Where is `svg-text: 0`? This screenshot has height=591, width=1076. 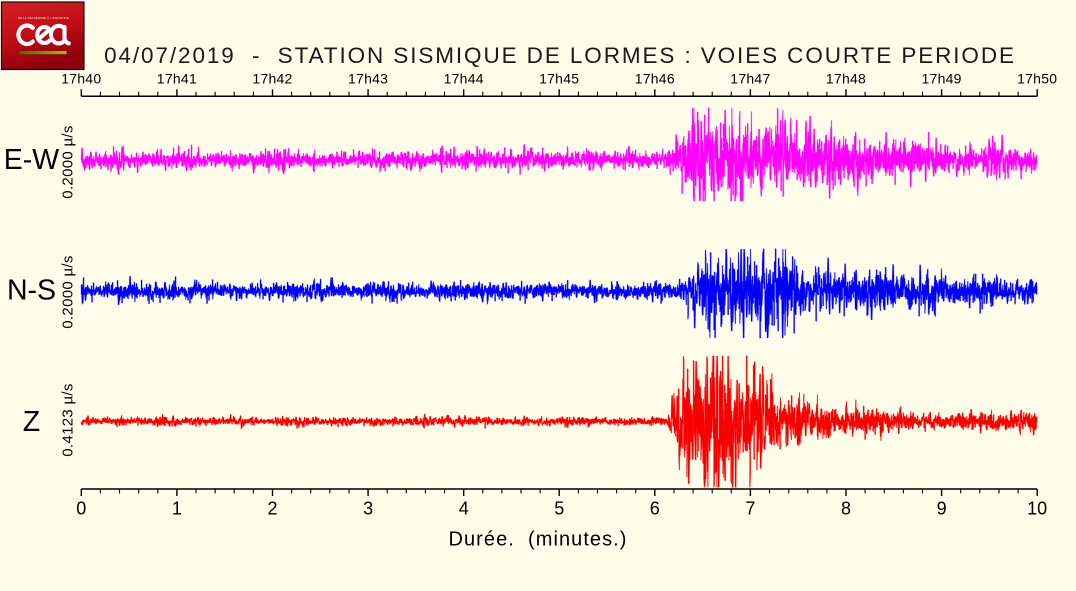
svg-text: 0 is located at coordinates (81, 509).